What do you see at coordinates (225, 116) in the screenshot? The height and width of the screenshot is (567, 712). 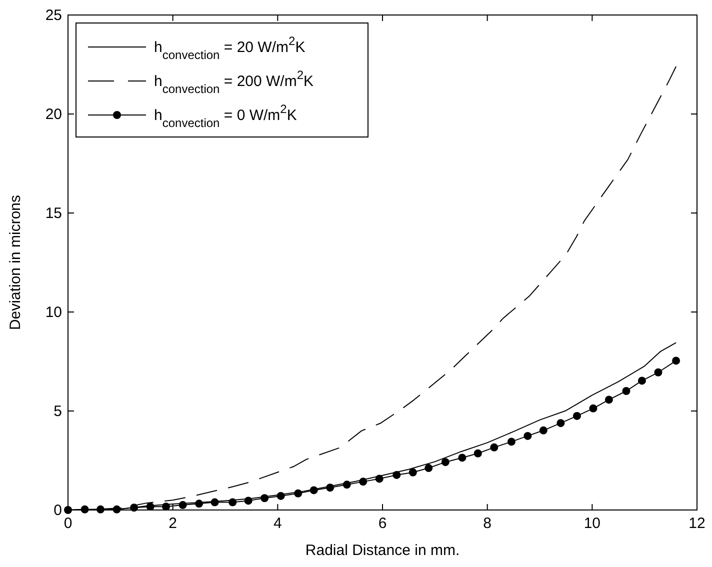 I see `legend-label: h$_{convection}$ = 0 W/m$^{2}$K` at bounding box center [225, 116].